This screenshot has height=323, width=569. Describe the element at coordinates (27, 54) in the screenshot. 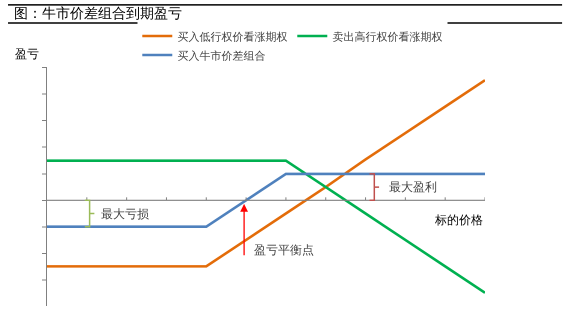

I see `y-axis-title: 盈亏` at that location.